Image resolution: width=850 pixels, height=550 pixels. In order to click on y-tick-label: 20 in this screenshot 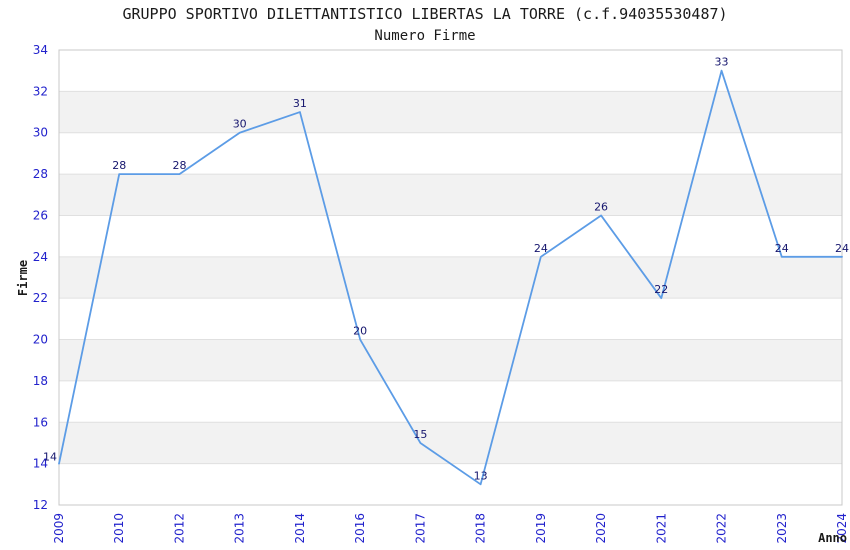, I will do `click(40, 340)`.